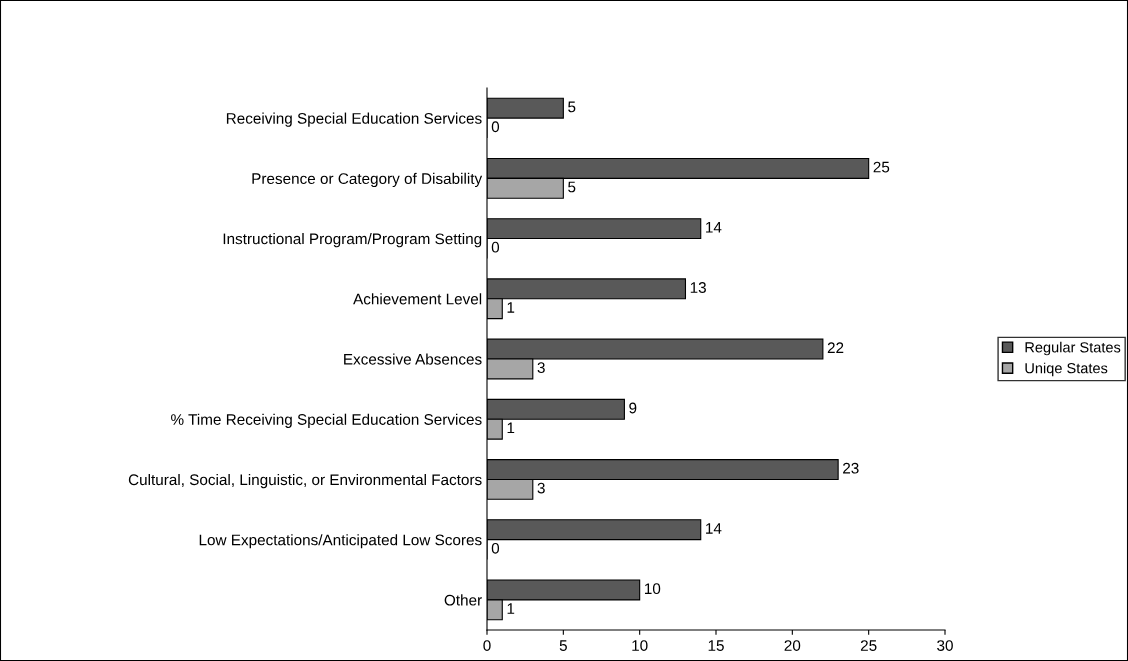 Image resolution: width=1128 pixels, height=661 pixels. What do you see at coordinates (653, 589) in the screenshot?
I see `data-label: 10` at bounding box center [653, 589].